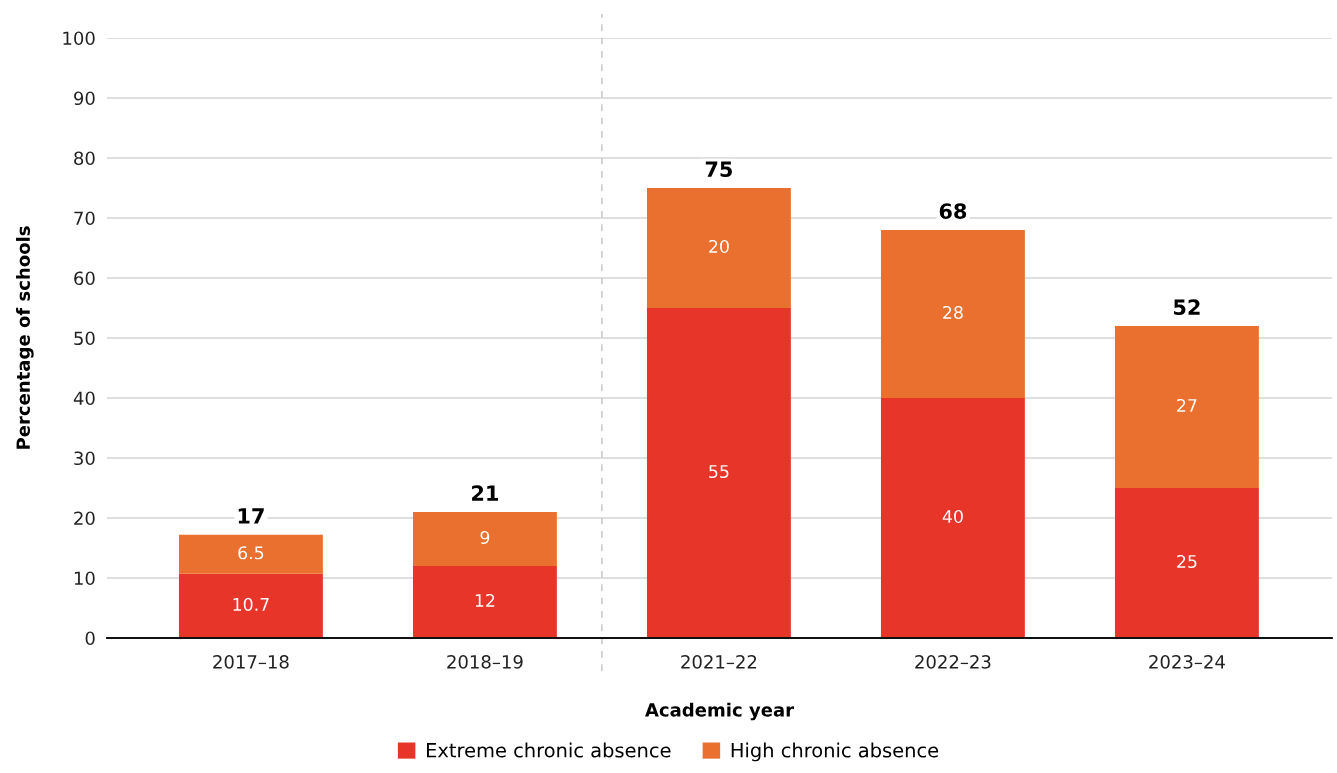 Image resolution: width=1337 pixels, height=773 pixels. I want to click on total-label: 68, so click(953, 211).